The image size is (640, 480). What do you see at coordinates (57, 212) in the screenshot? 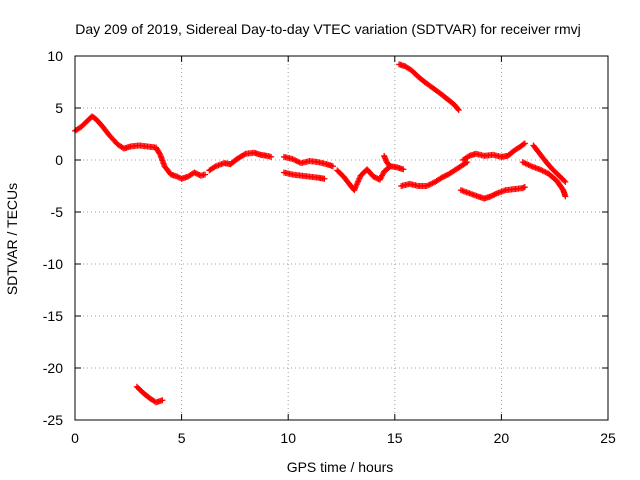
I see `y-tick-label: -5` at bounding box center [57, 212].